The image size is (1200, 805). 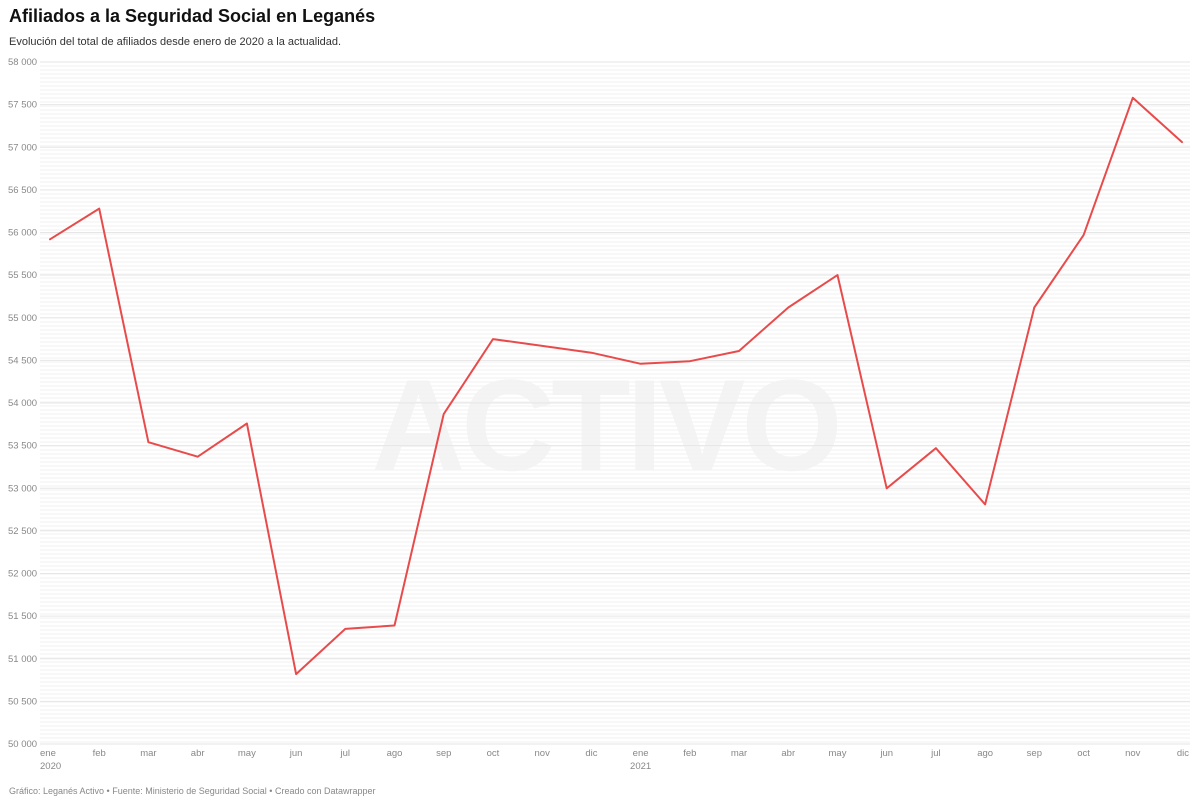 What do you see at coordinates (22, 147) in the screenshot?
I see `y-tick-label: 57 000` at bounding box center [22, 147].